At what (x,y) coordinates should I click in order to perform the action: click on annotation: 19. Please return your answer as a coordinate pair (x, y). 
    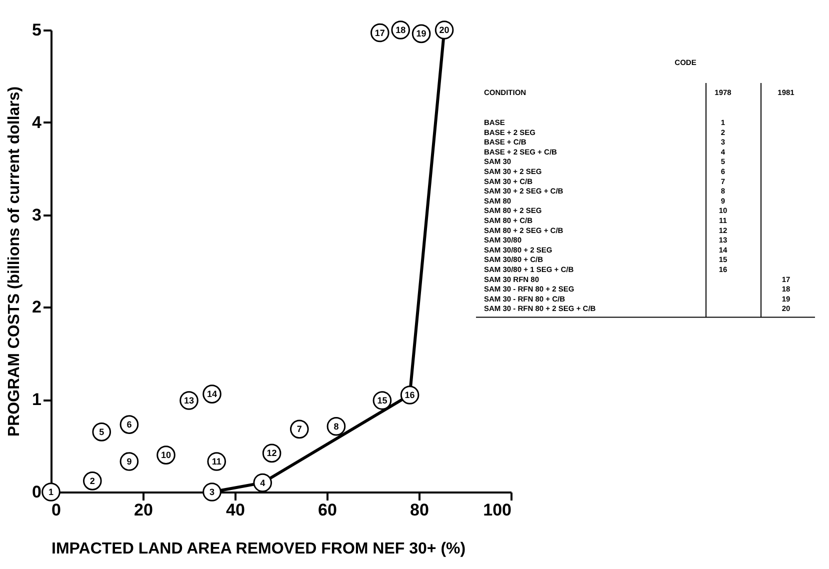
    Looking at the image, I should click on (421, 33).